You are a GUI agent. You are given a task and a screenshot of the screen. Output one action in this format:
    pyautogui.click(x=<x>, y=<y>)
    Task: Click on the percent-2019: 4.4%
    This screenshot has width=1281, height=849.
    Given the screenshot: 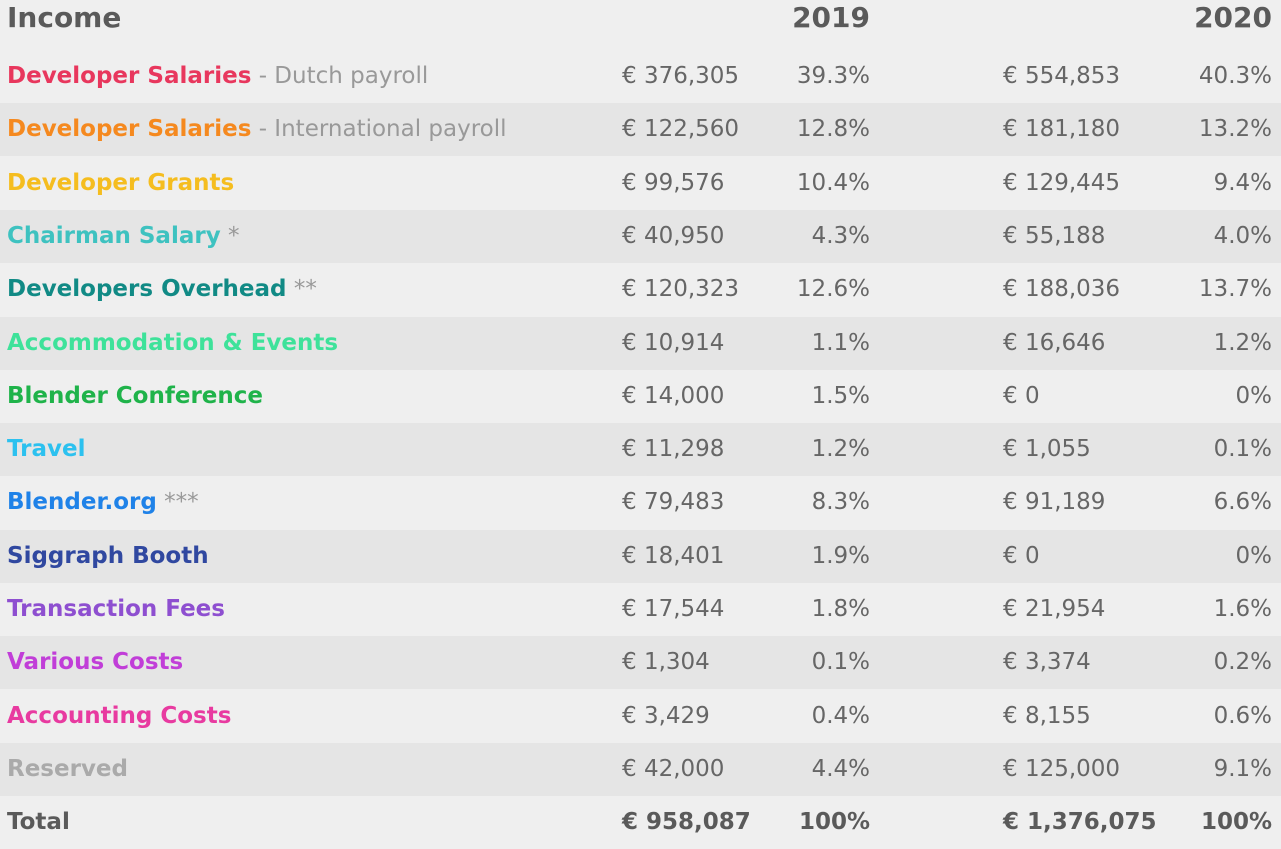 What is the action you would take?
    pyautogui.click(x=840, y=769)
    